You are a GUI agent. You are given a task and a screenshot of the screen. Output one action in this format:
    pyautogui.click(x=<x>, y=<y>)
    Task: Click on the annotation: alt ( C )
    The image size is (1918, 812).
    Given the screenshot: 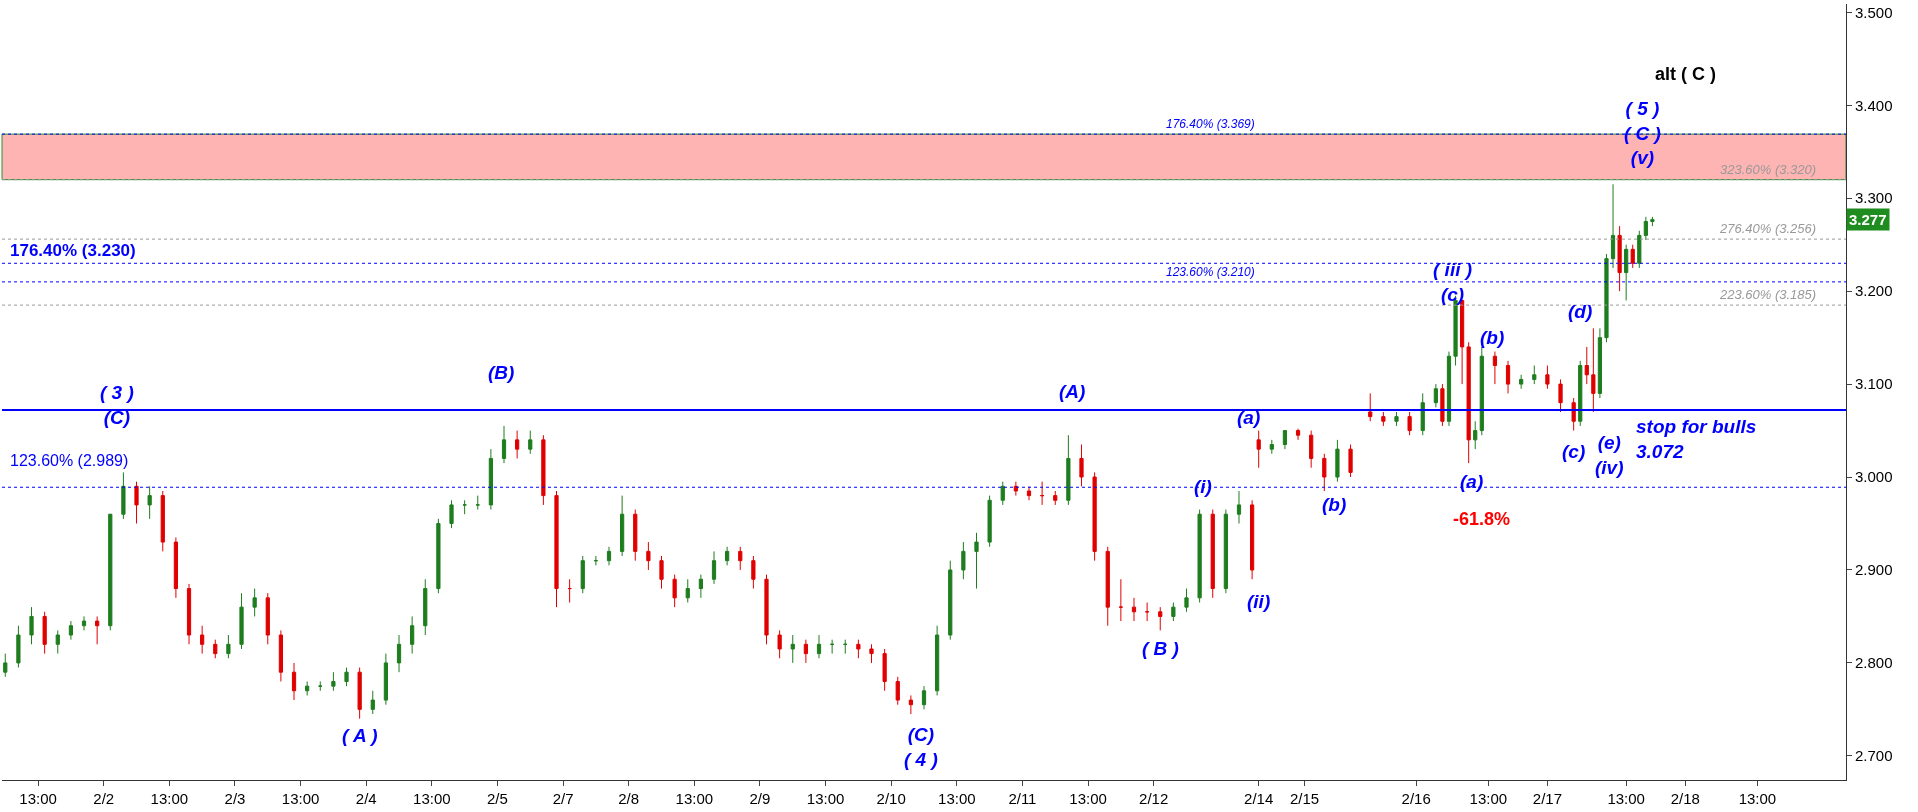 What is the action you would take?
    pyautogui.click(x=1685, y=74)
    